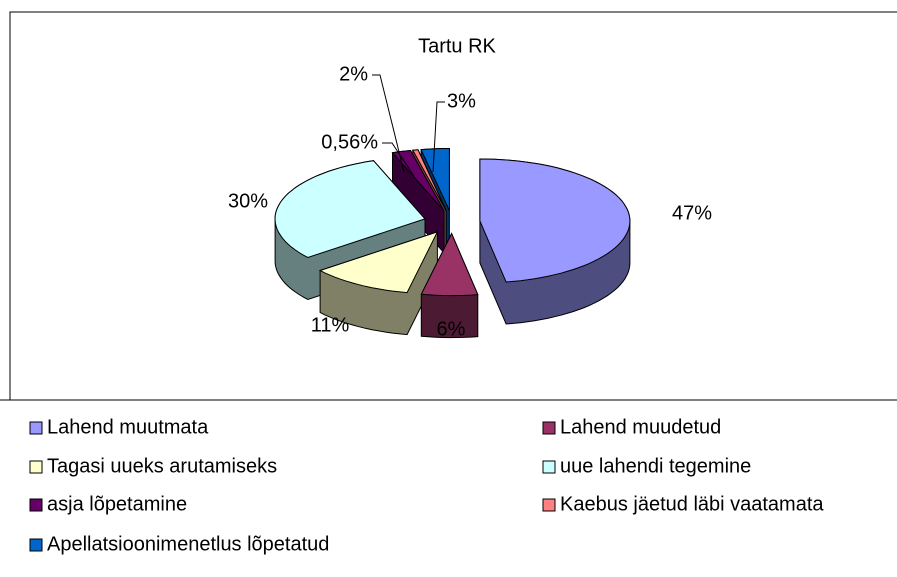  I want to click on data-label: 30%, so click(248, 201).